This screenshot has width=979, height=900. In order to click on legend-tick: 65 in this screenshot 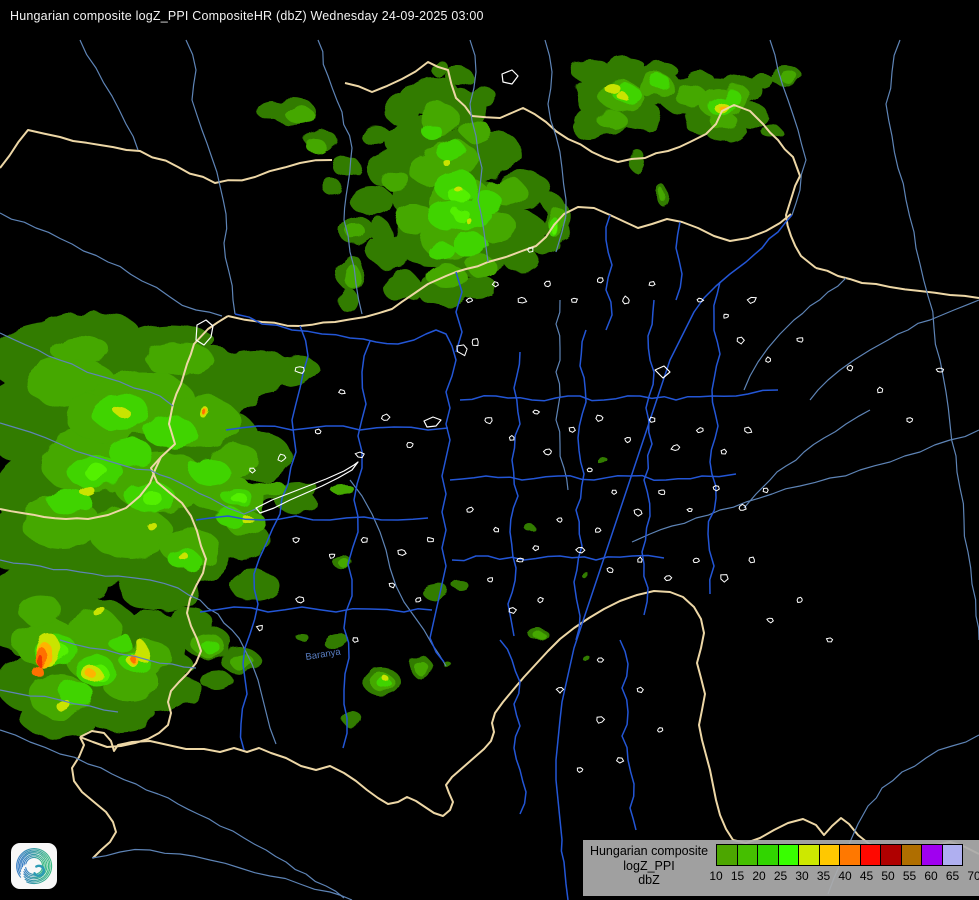, I will do `click(952, 876)`.